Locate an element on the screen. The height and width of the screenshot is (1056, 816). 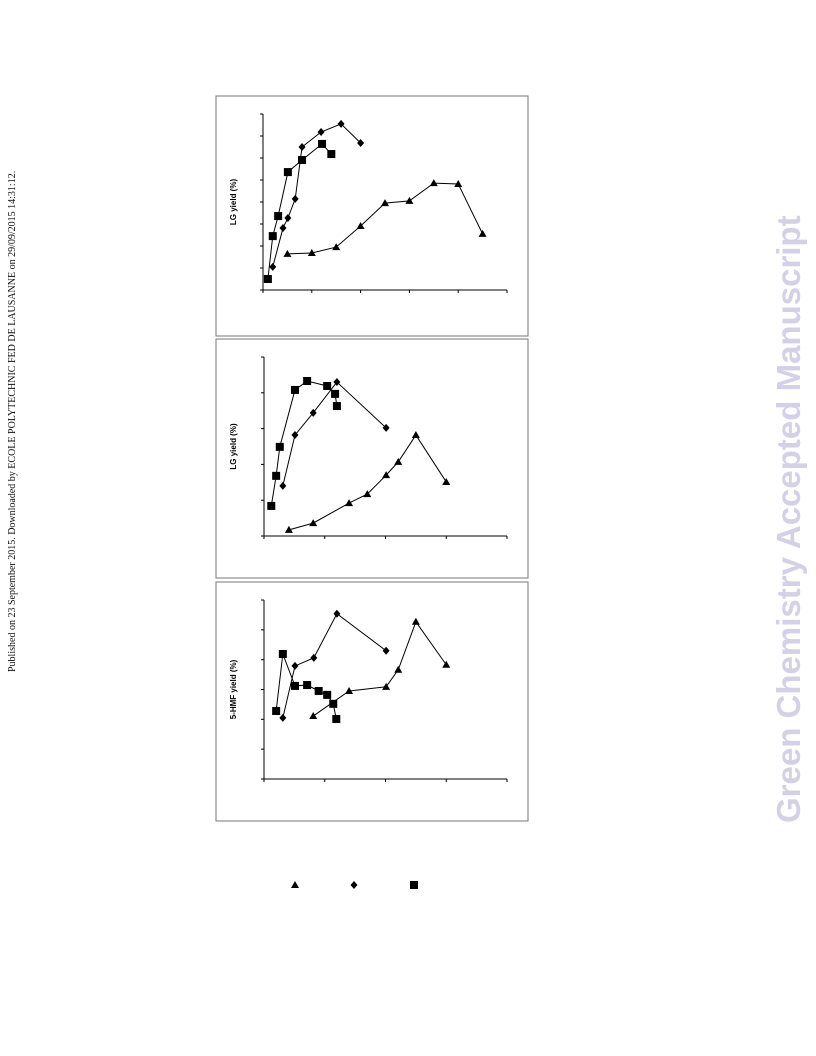
watermark: Green Chemistry Accepted Manuscript is located at coordinates (788, 519).